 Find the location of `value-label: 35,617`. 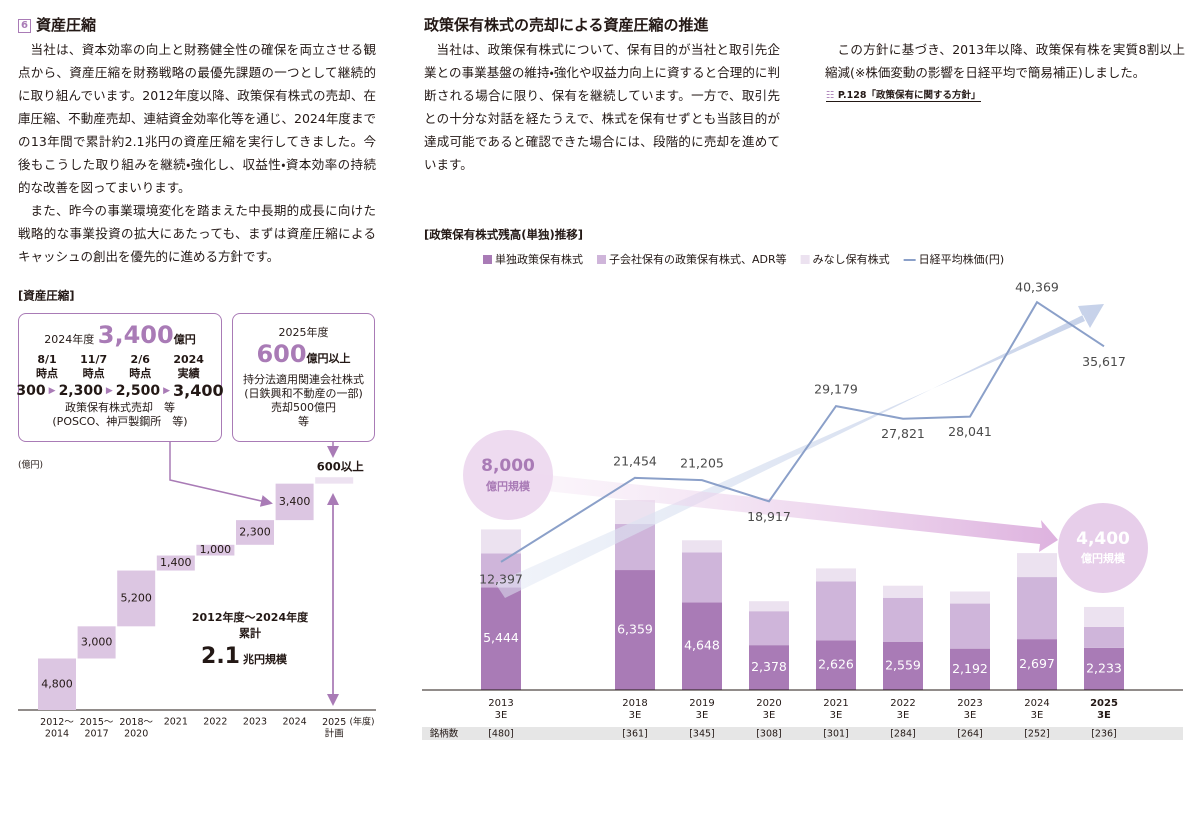

value-label: 35,617 is located at coordinates (1104, 361).